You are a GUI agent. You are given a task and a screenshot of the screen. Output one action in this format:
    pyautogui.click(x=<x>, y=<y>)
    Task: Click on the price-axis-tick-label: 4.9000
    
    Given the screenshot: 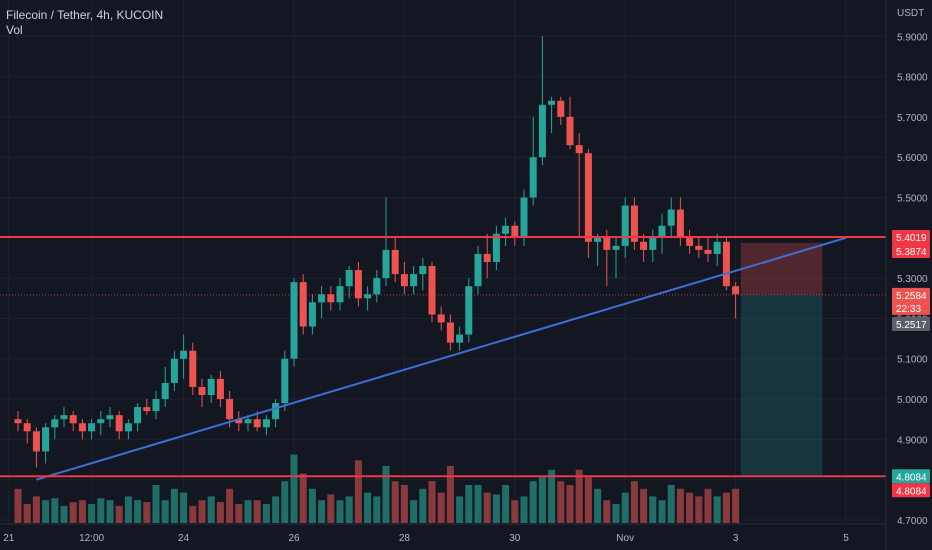 What is the action you would take?
    pyautogui.click(x=912, y=440)
    